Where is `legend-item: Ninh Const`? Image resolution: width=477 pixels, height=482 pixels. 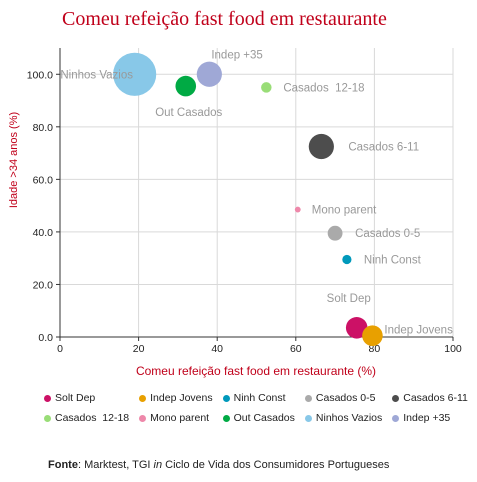 legend-item: Ninh Const is located at coordinates (258, 398).